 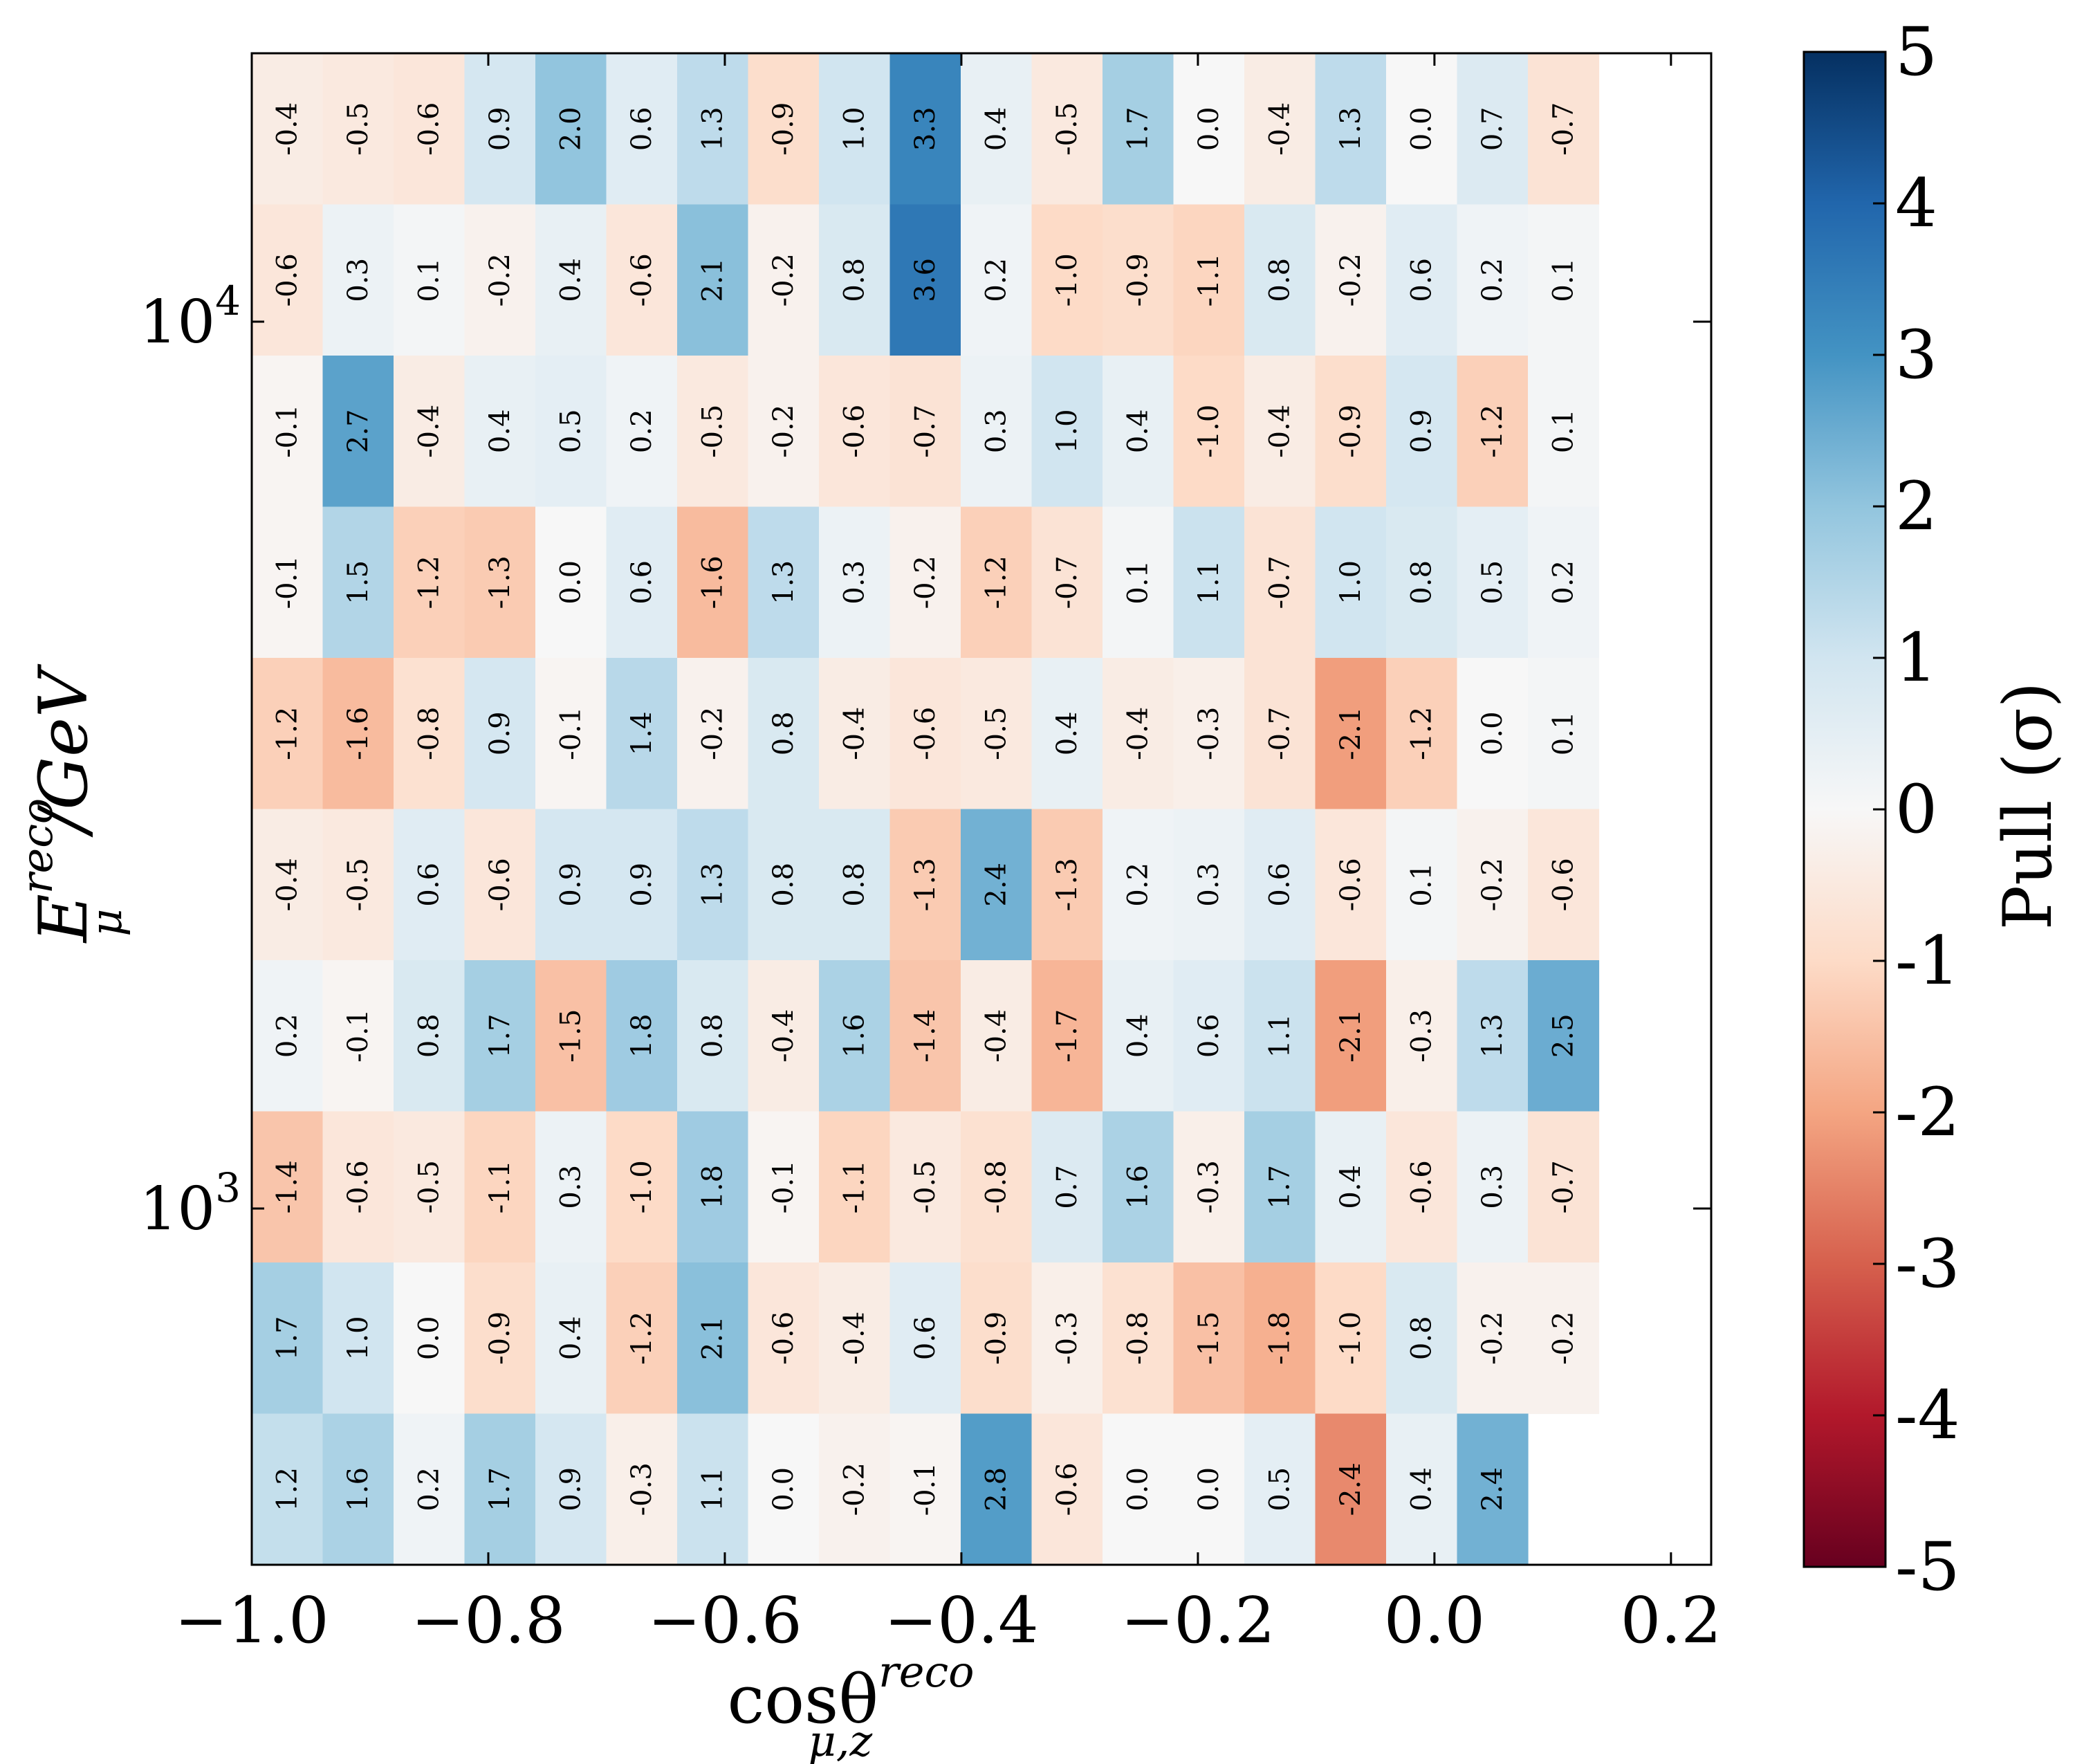 I want to click on cell-value-label: 1.2, so click(x=287, y=1489).